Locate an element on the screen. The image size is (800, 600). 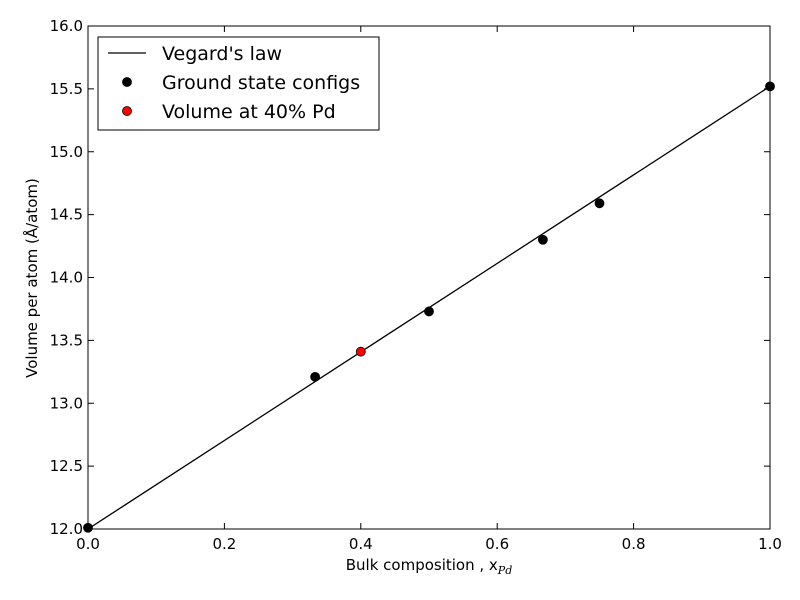
legend-red-marker-swatch is located at coordinates (127, 111).